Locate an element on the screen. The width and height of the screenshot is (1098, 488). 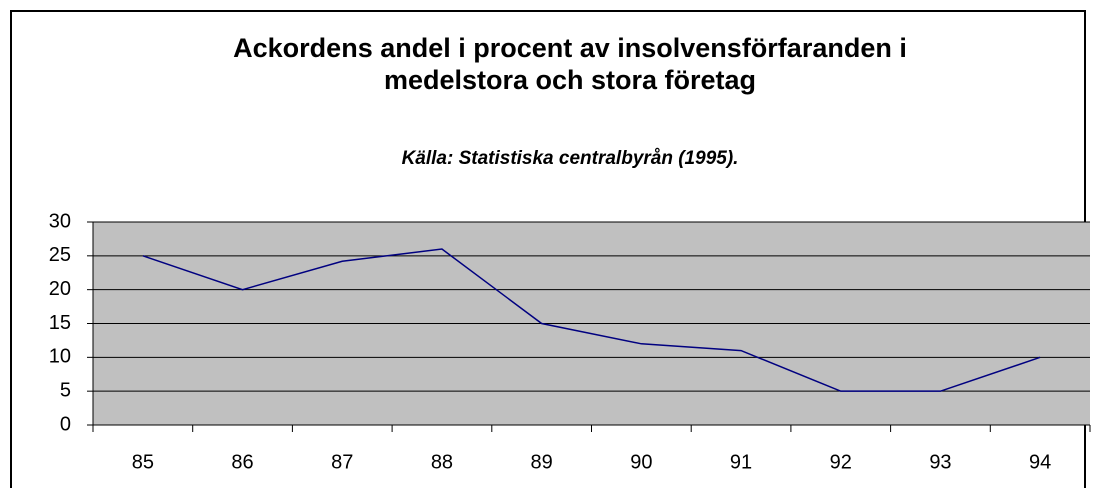
x-tick-label: 91 is located at coordinates (741, 462).